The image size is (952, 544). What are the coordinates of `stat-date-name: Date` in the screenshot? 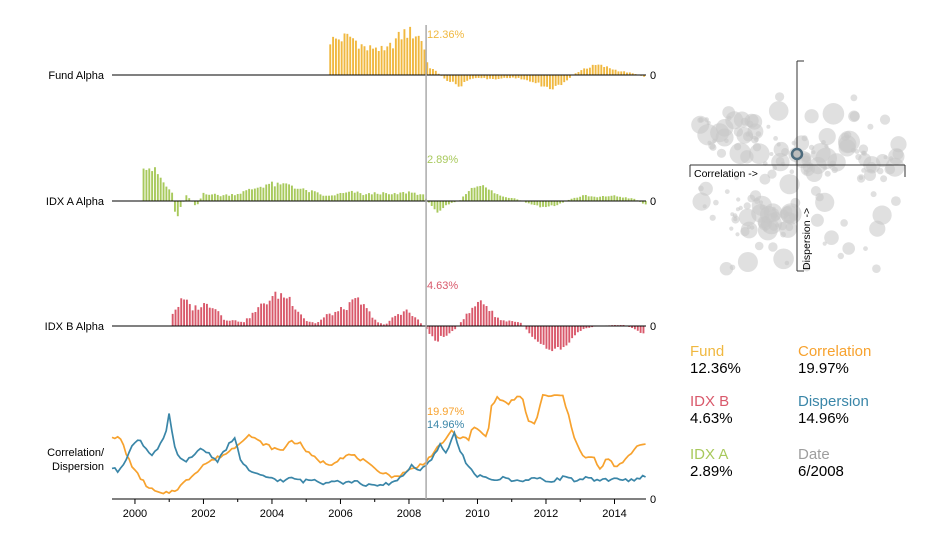 It's located at (814, 454).